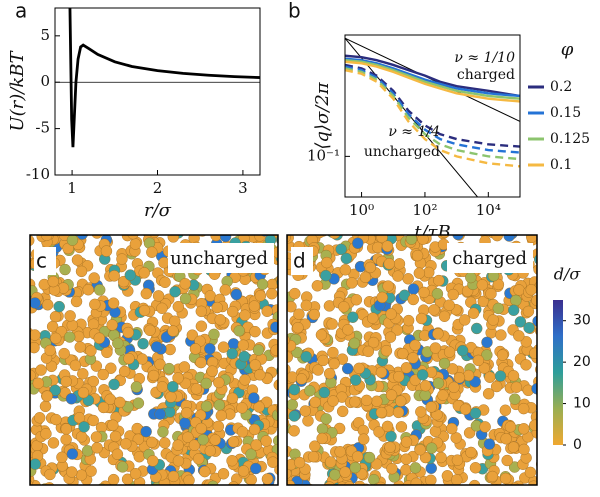 The width and height of the screenshot is (600, 497). What do you see at coordinates (361, 210) in the screenshot?
I see `x-tick-label: 10⁰` at bounding box center [361, 210].